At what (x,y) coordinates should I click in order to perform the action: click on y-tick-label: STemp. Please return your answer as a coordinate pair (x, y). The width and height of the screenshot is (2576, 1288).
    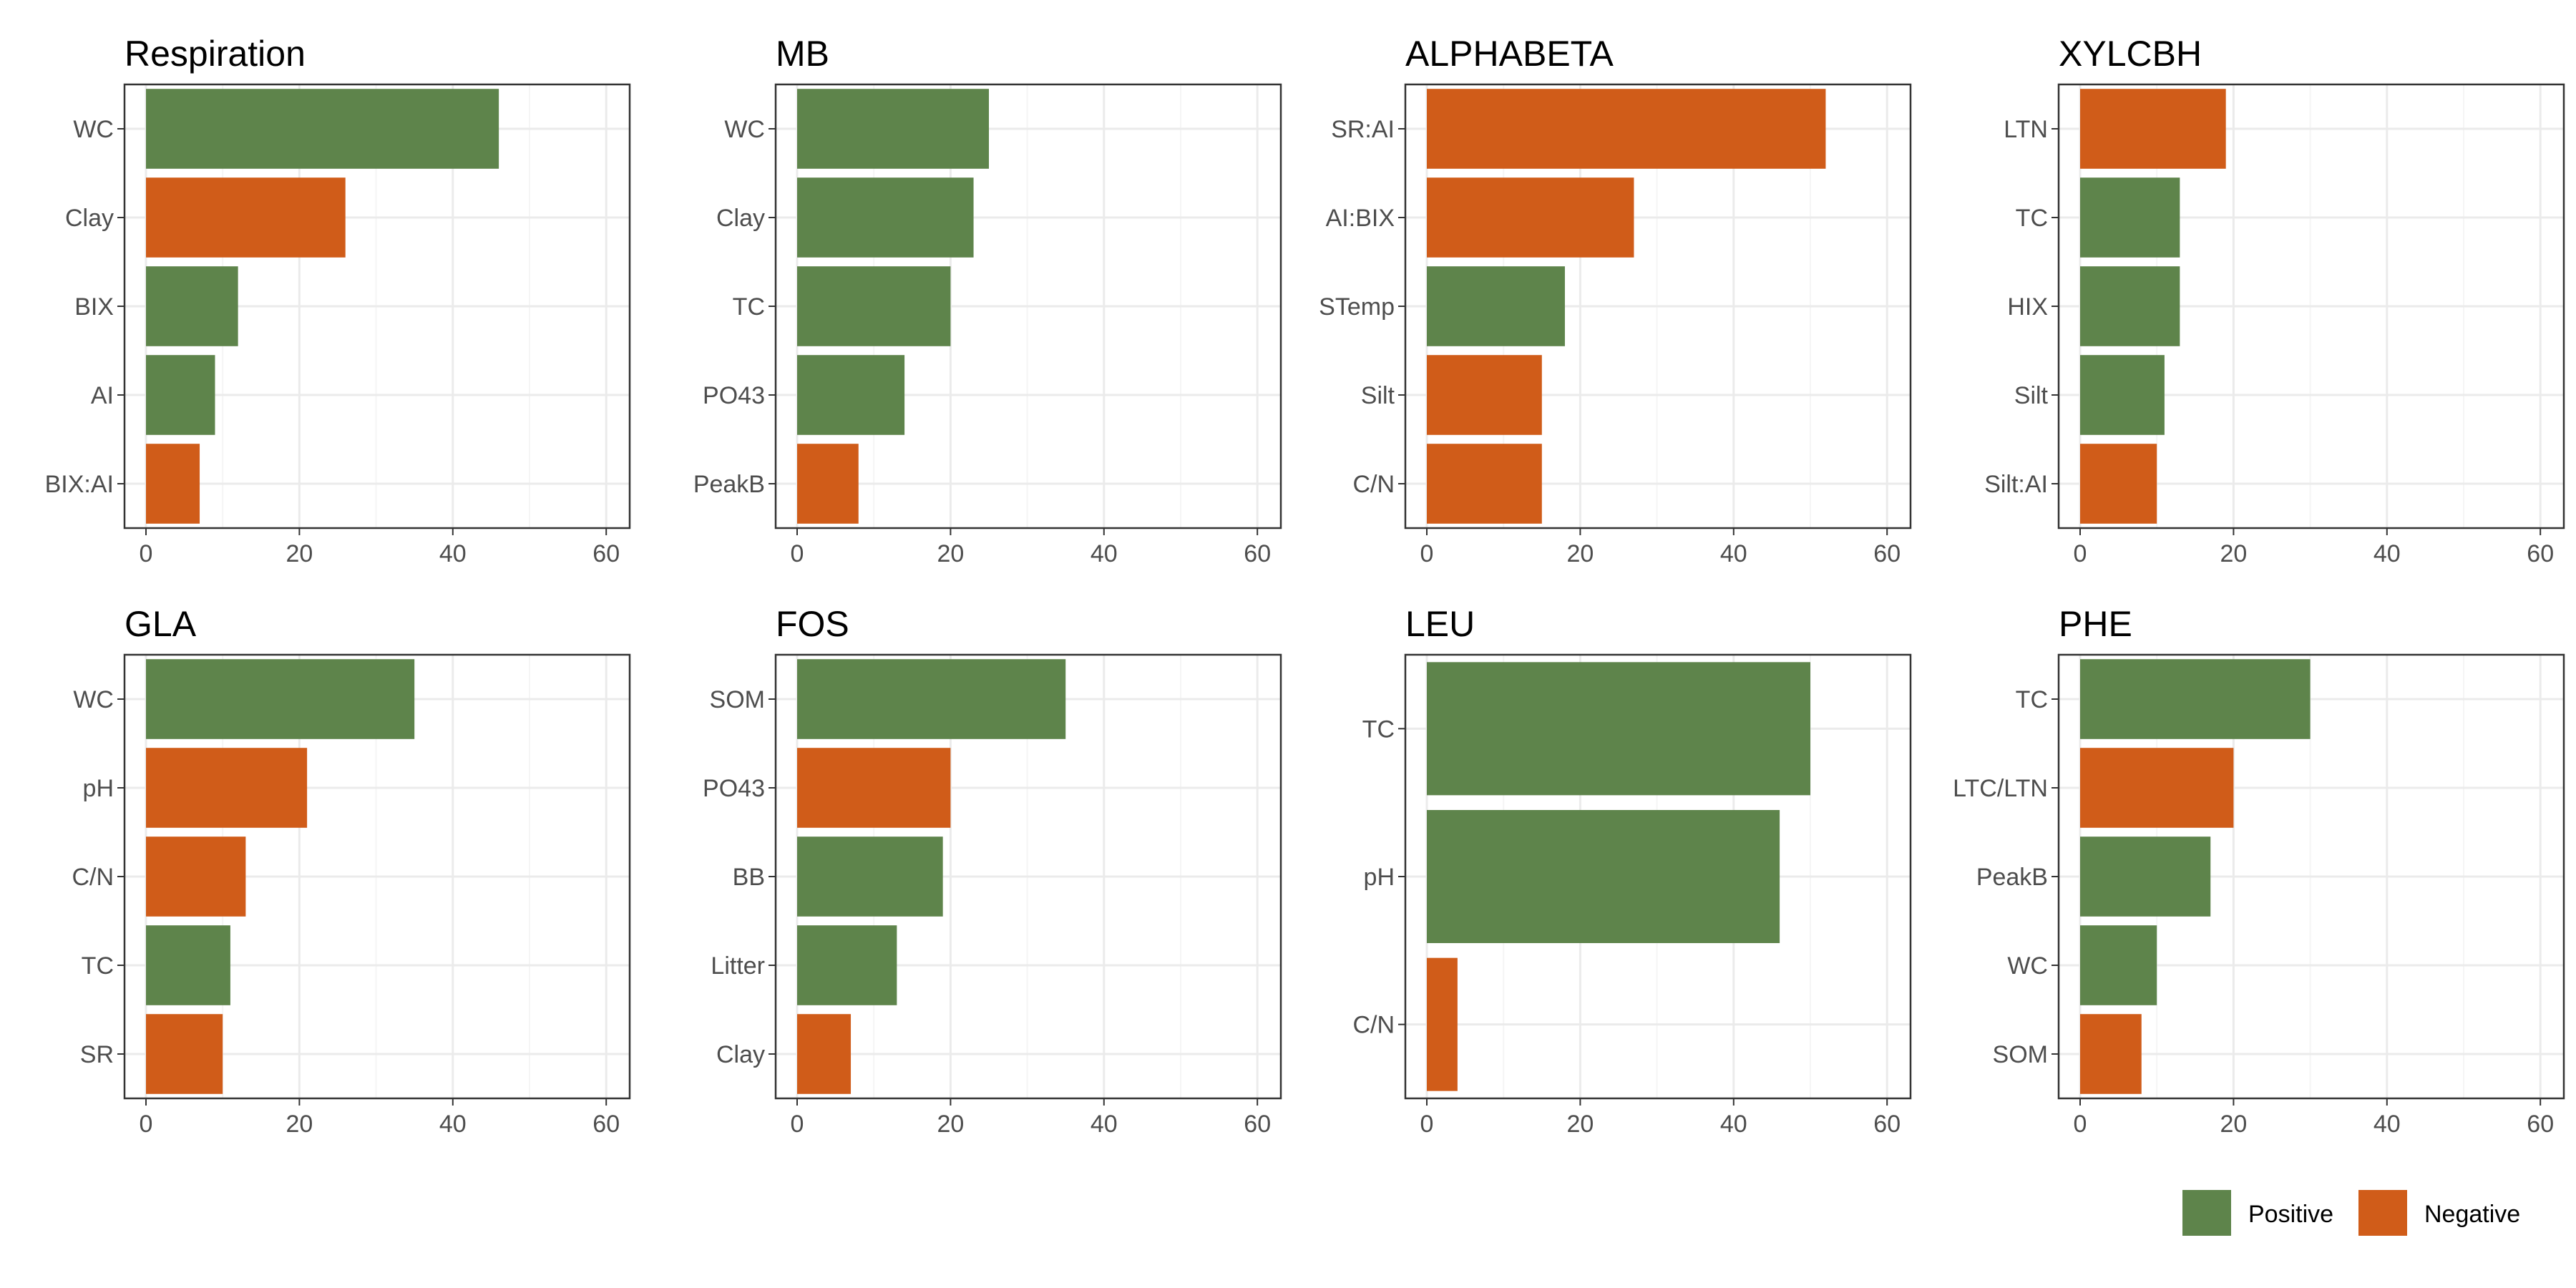
    Looking at the image, I should click on (1357, 307).